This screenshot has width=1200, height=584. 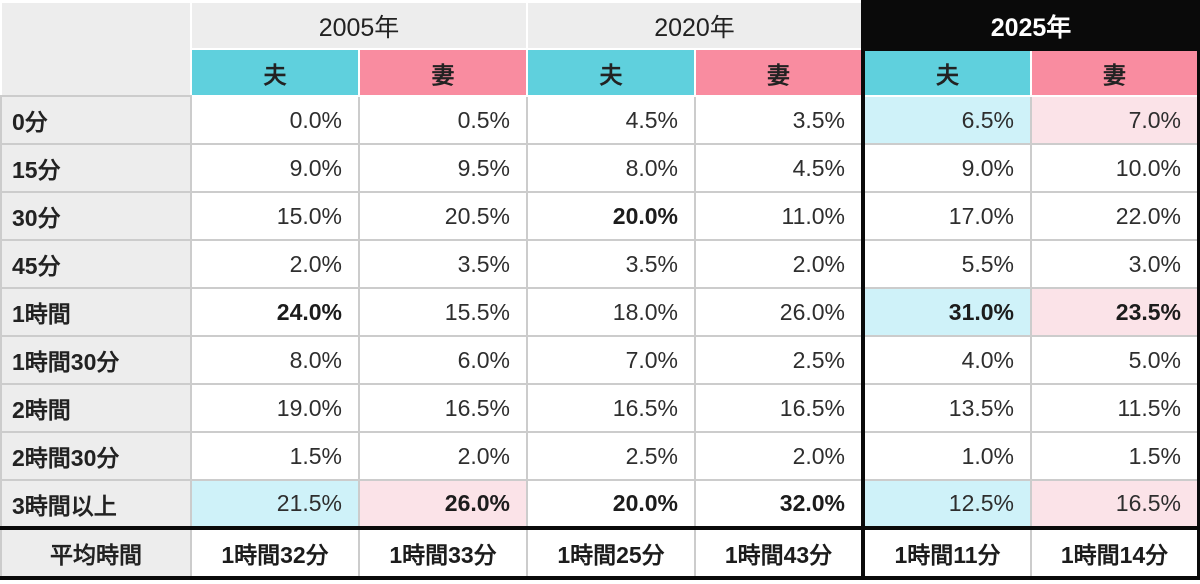 I want to click on table-row: 15分 9.0% 9.5% 8.0% 4.5% 9.0% 10.0%, so click(x=600, y=168).